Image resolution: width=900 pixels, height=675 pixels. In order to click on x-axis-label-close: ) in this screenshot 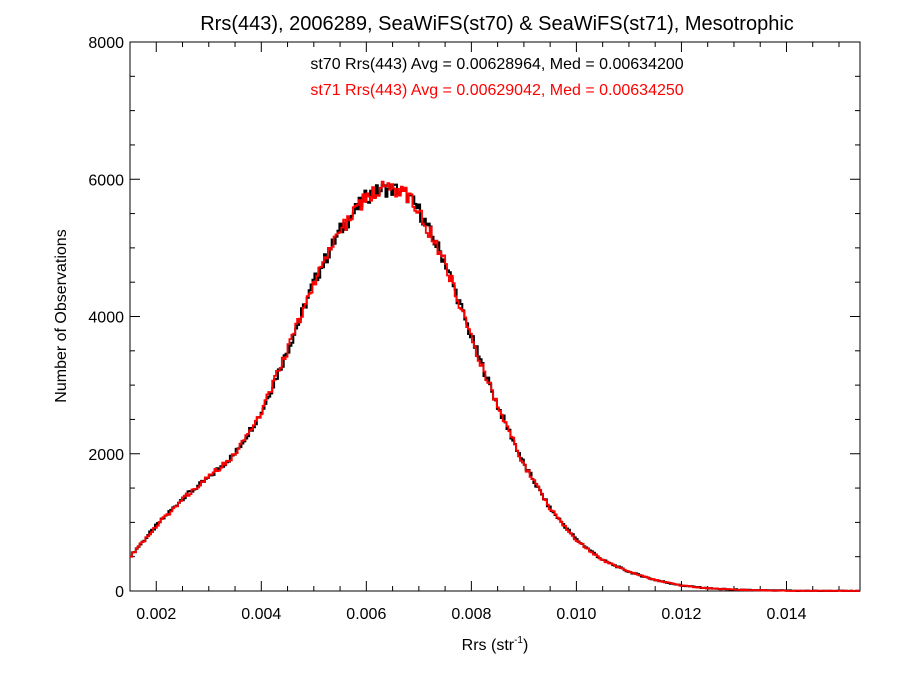, I will do `click(525, 645)`.